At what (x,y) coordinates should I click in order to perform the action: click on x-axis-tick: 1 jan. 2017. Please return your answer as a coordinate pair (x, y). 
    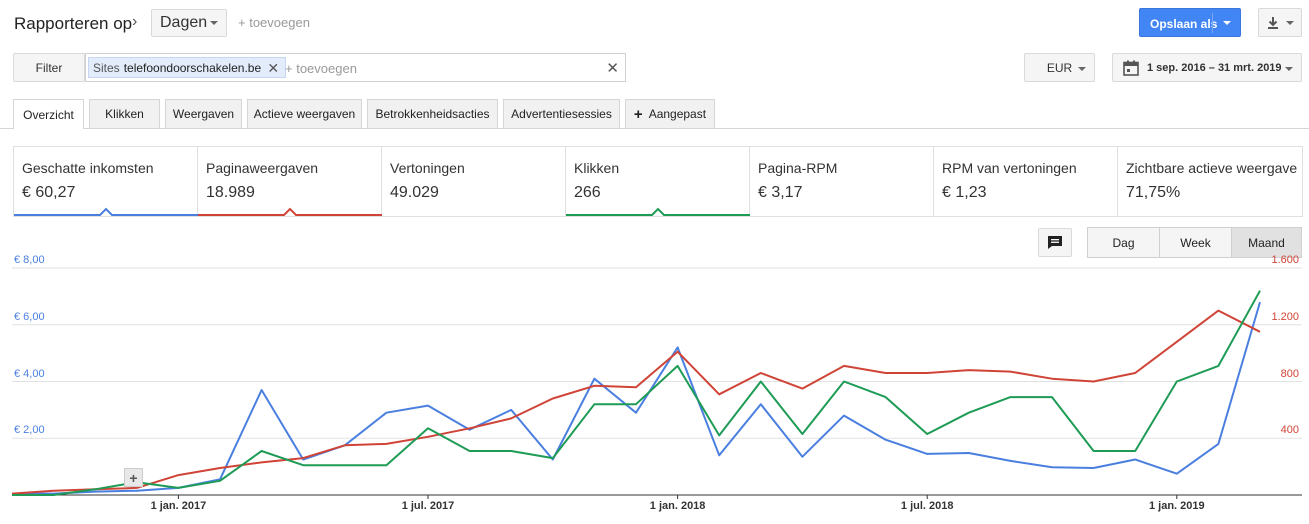
    Looking at the image, I should click on (178, 506).